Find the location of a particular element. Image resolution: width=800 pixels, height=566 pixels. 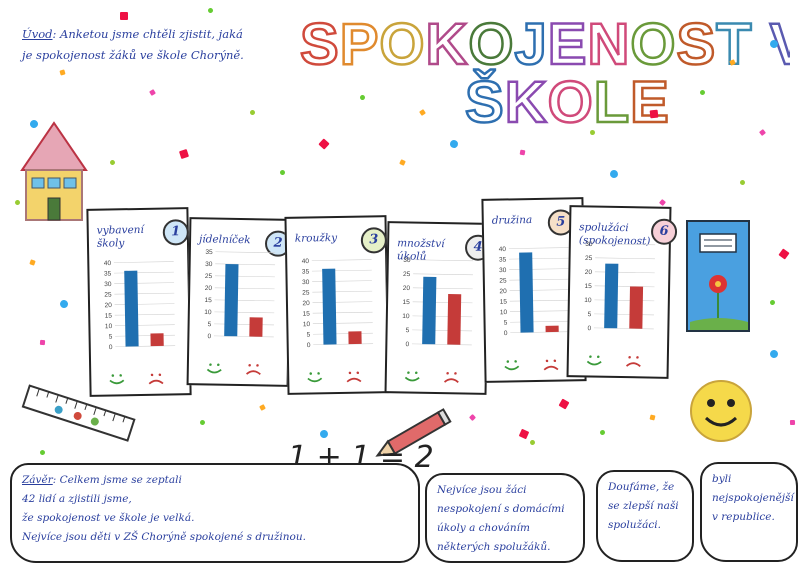

bar-dissatisfied is located at coordinates (454, 319).